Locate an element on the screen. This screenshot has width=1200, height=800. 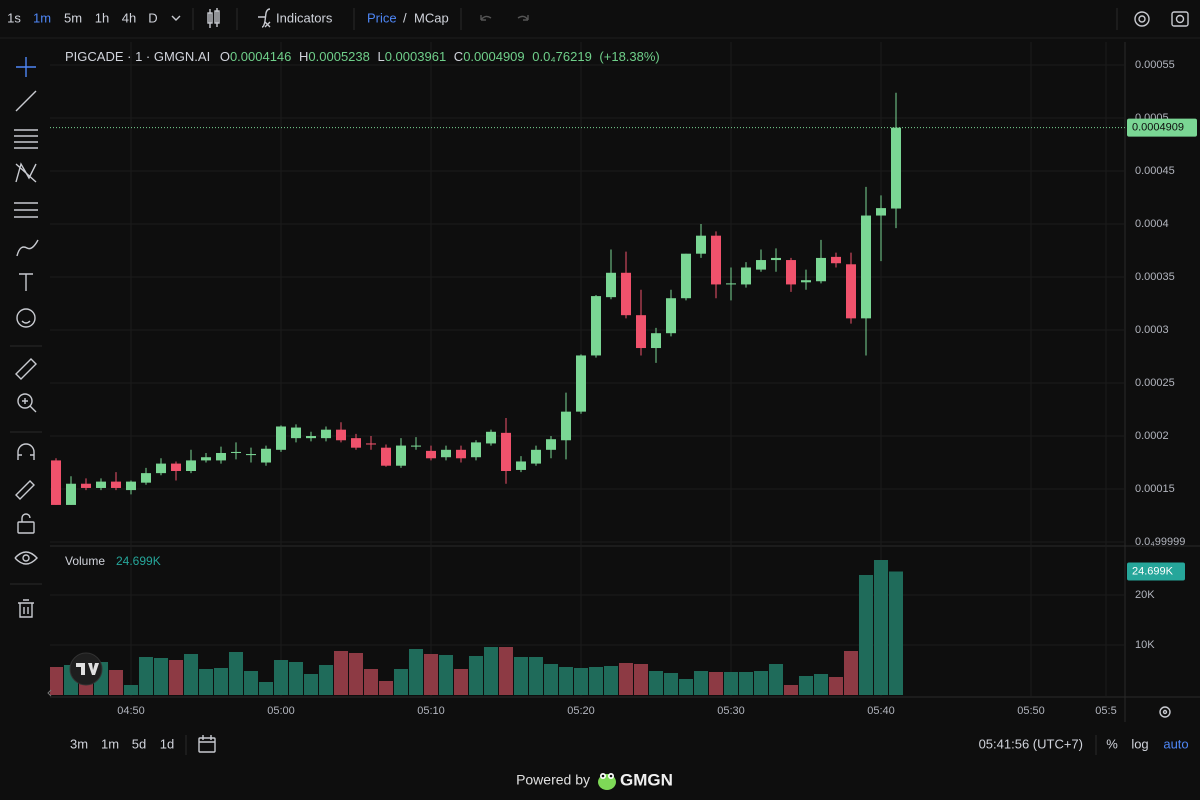
percent-toggle: % is located at coordinates (1112, 743).